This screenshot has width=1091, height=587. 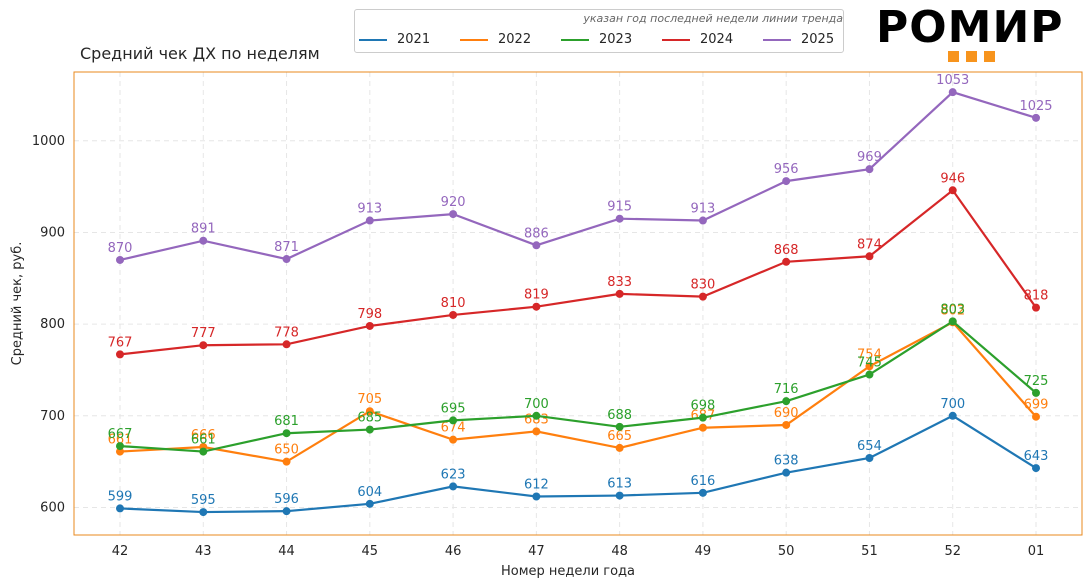 What do you see at coordinates (453, 202) in the screenshot?
I see `data-label-2025: 920` at bounding box center [453, 202].